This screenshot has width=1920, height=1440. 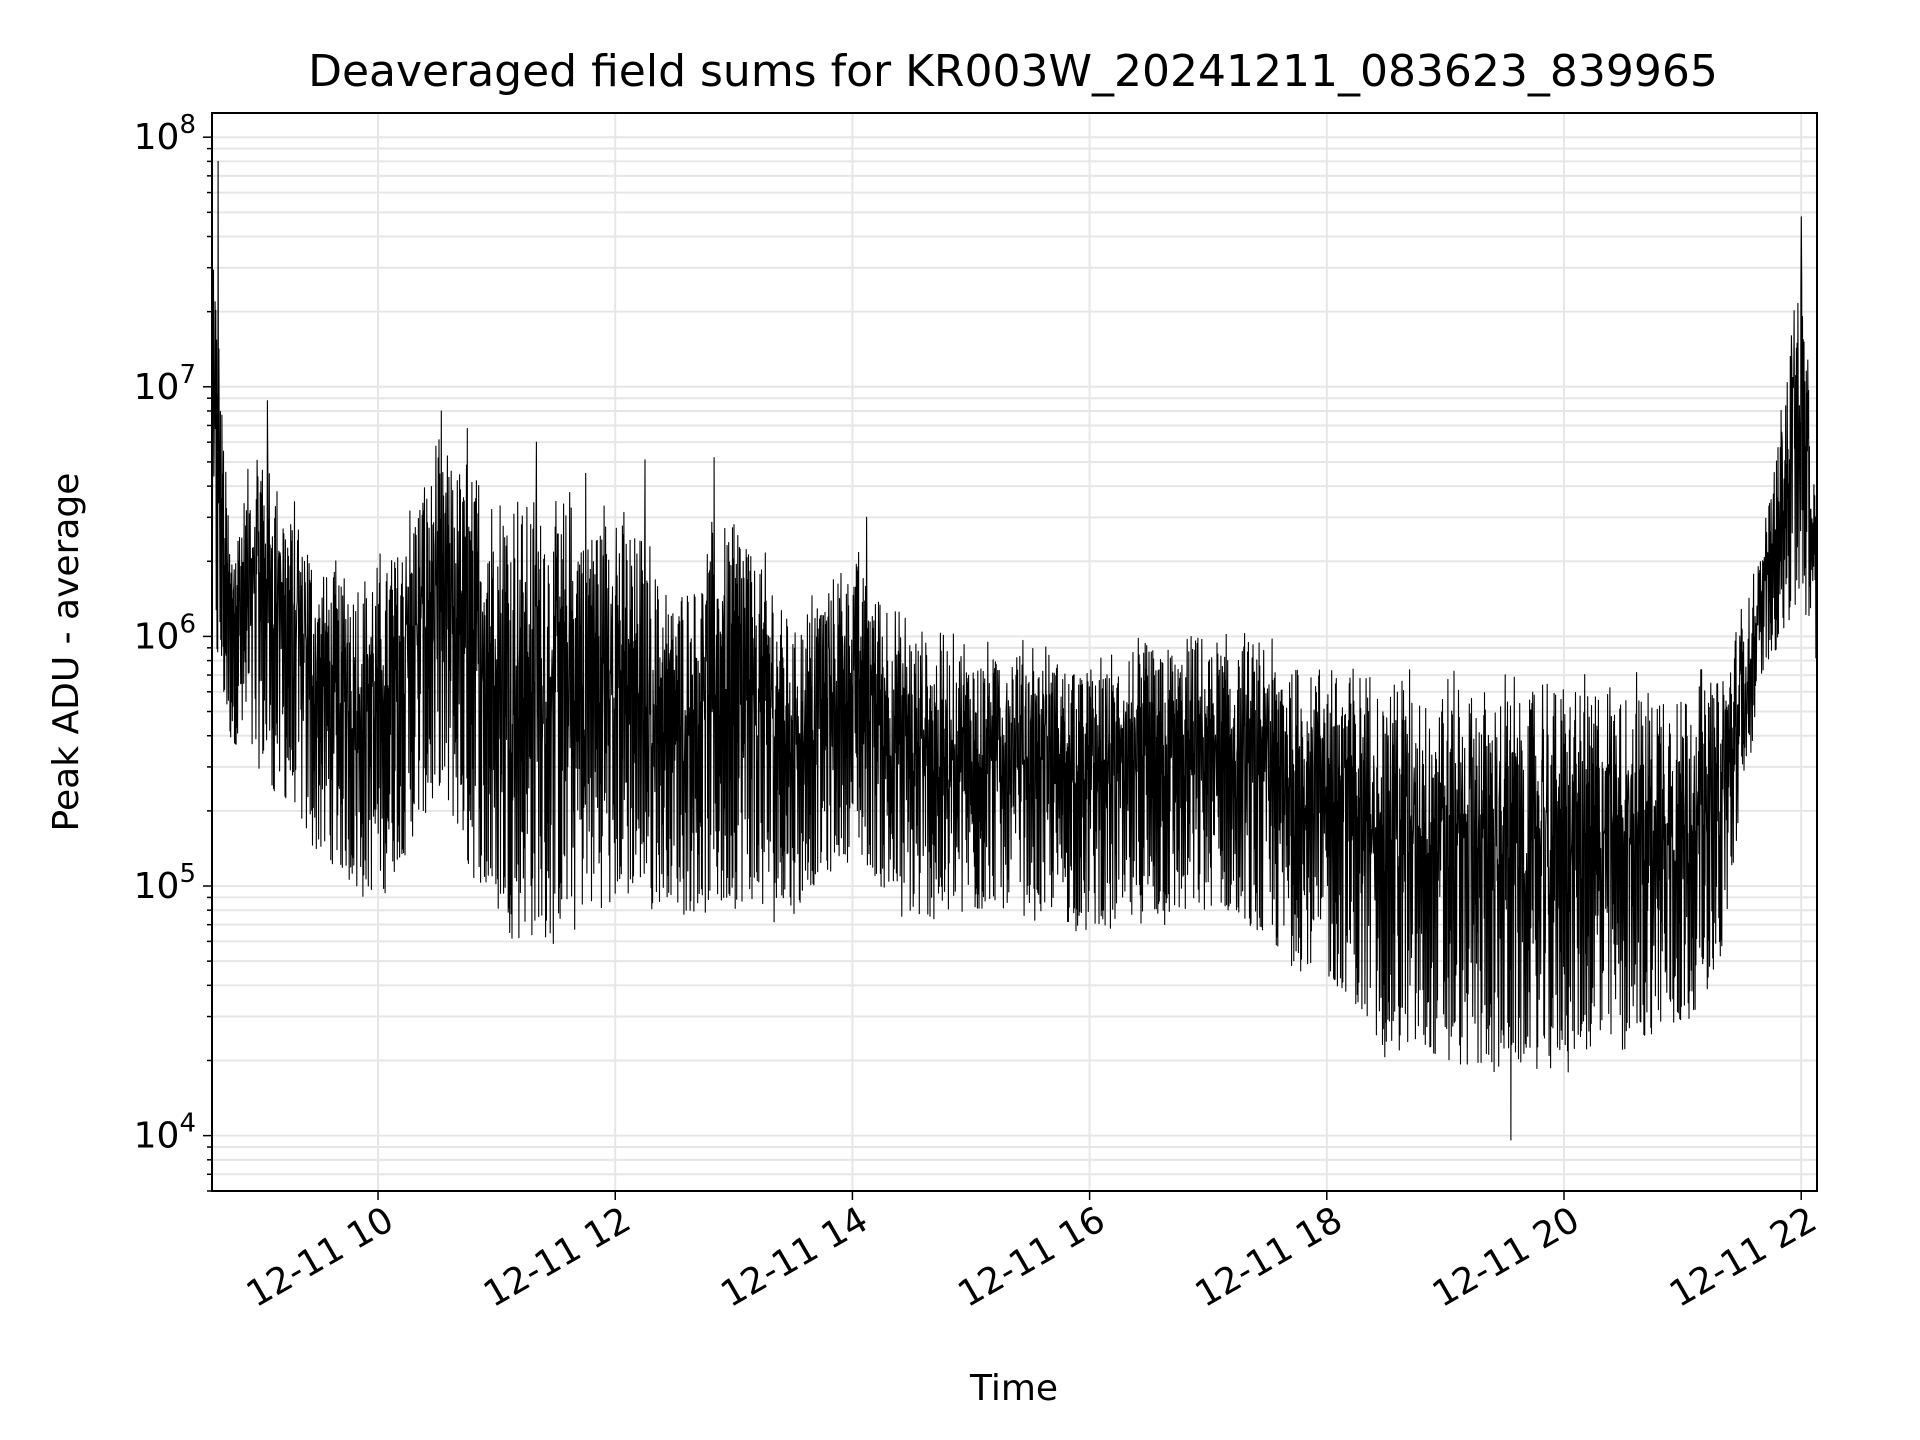 What do you see at coordinates (165, 384) in the screenshot?
I see `y-tick-label: 10⁷` at bounding box center [165, 384].